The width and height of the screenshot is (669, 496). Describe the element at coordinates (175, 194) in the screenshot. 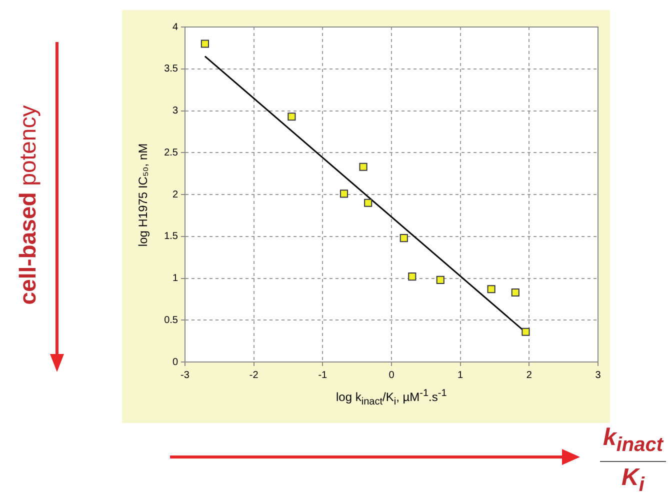

I see `y-tick-label: 2` at that location.